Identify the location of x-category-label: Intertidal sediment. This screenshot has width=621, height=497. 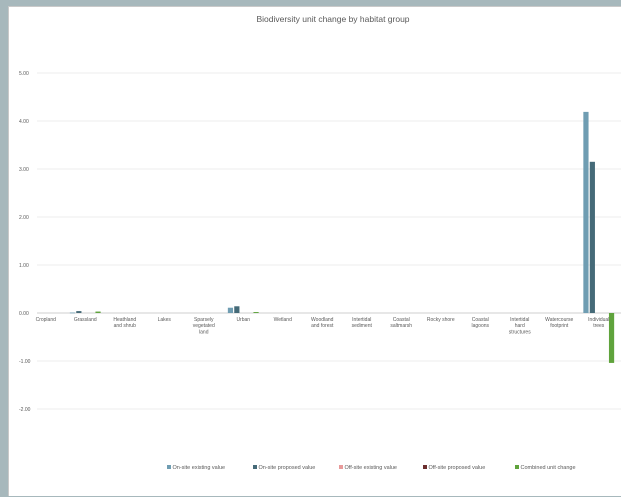
(362, 323).